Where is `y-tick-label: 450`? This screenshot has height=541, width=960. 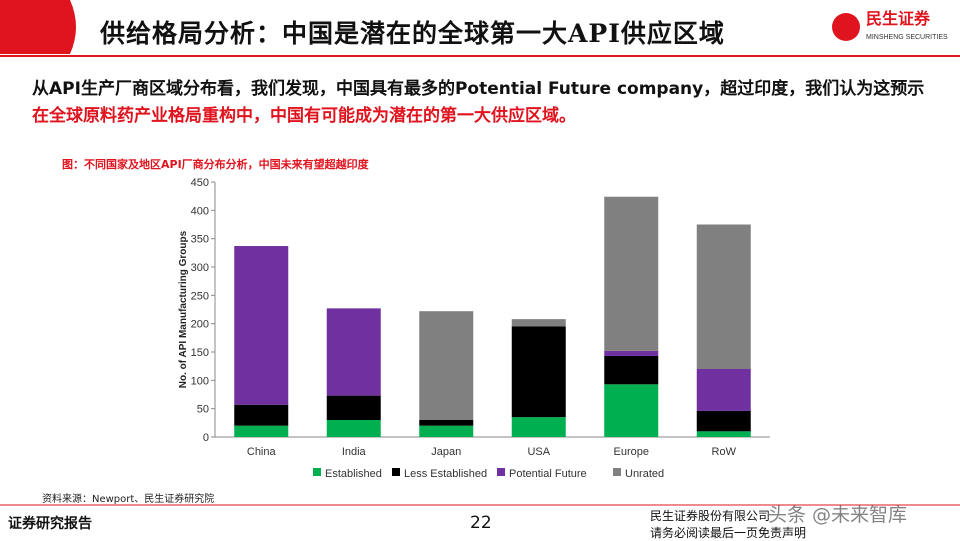 y-tick-label: 450 is located at coordinates (200, 183).